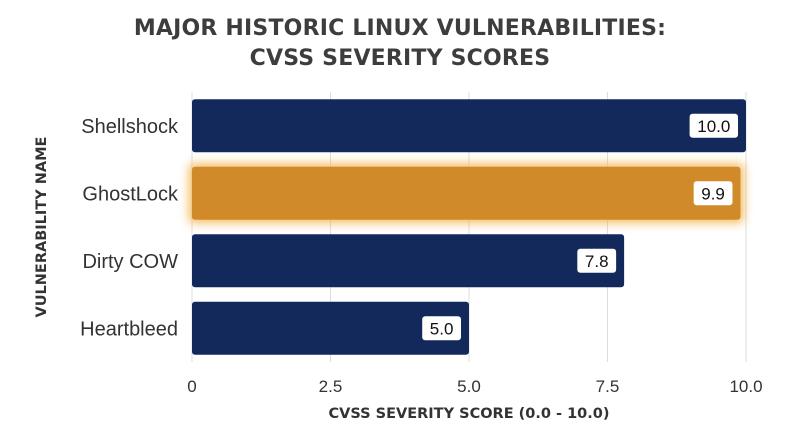  I want to click on chart-title-line-2: CVSS SEVERITY SCORES, so click(400, 58).